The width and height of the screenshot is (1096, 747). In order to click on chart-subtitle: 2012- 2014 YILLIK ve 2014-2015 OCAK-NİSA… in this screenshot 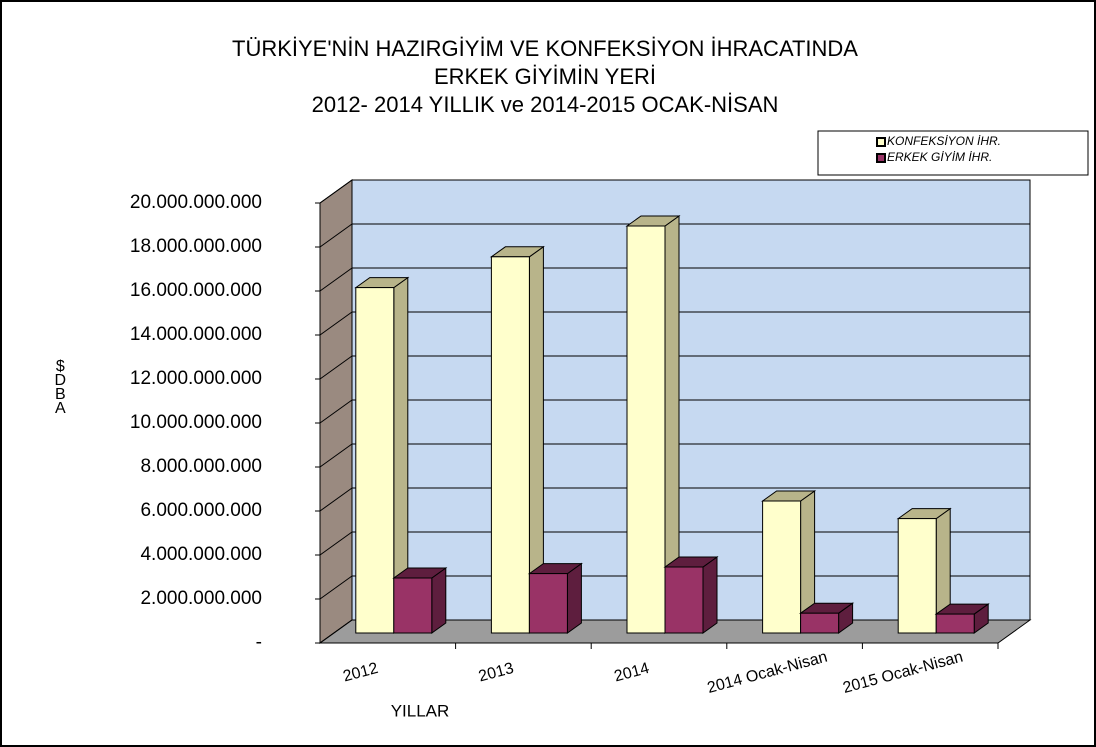, I will do `click(545, 104)`.